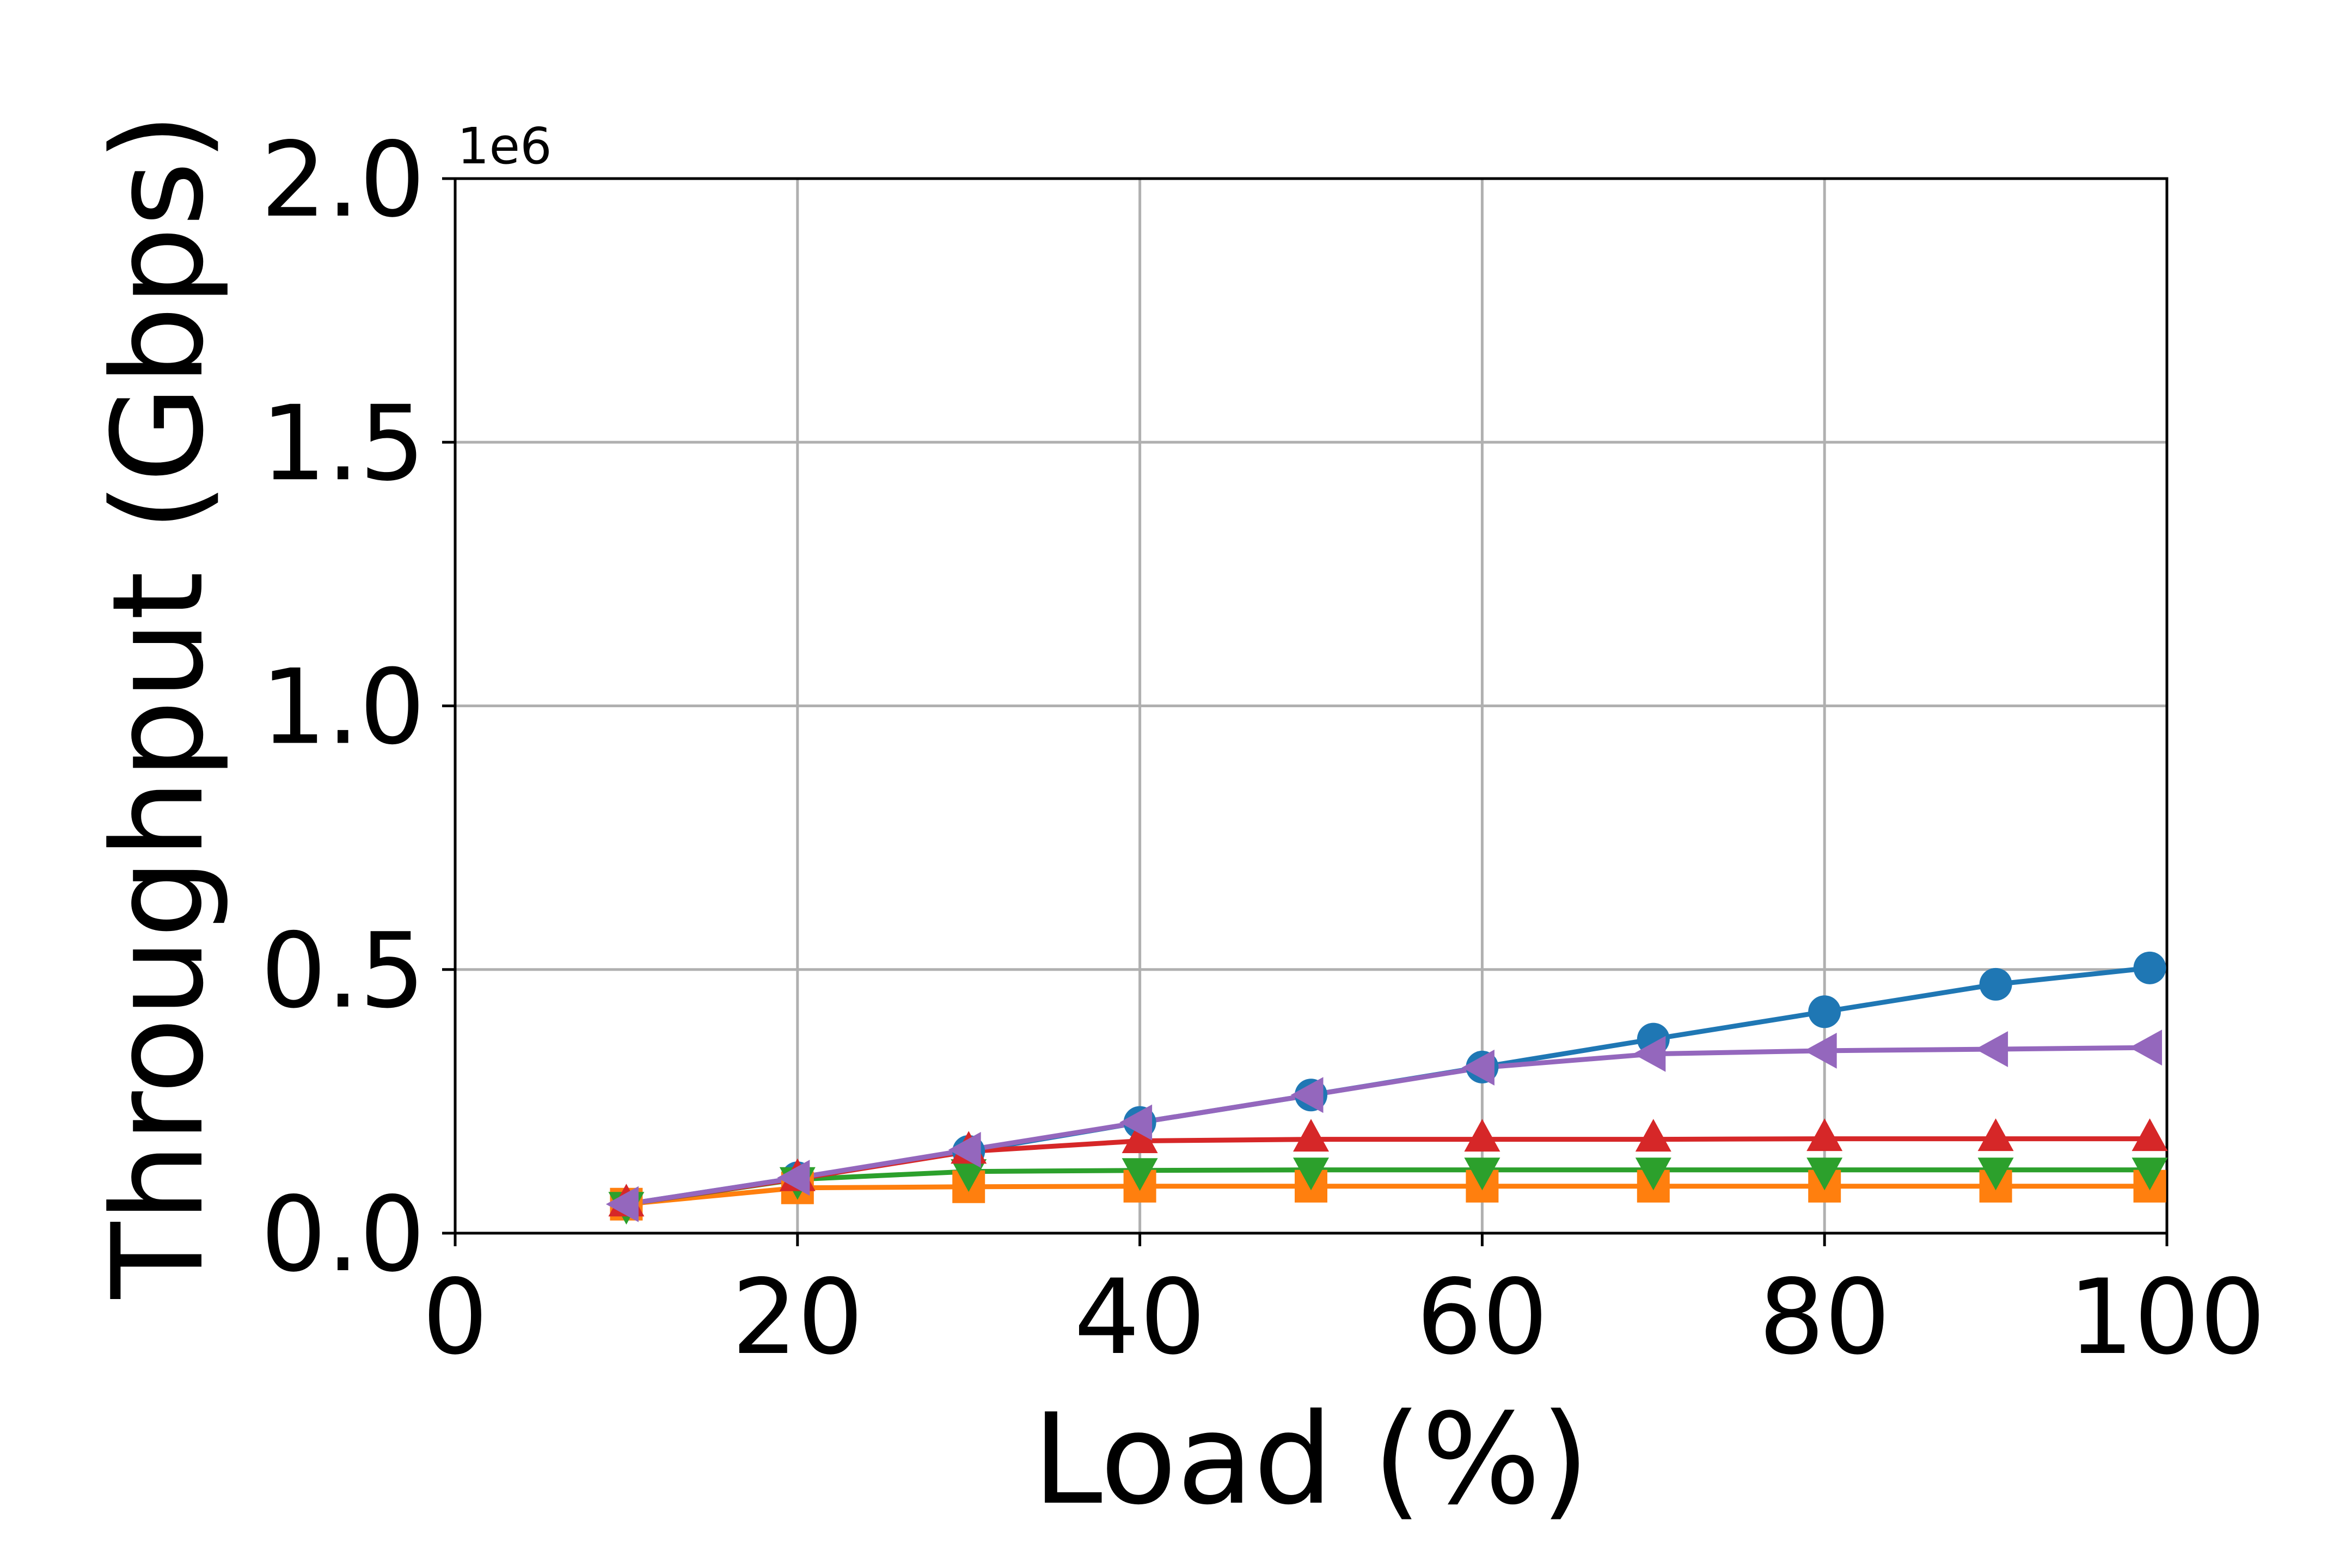  Describe the element at coordinates (343, 443) in the screenshot. I see `y-tick-label: 1.5` at that location.